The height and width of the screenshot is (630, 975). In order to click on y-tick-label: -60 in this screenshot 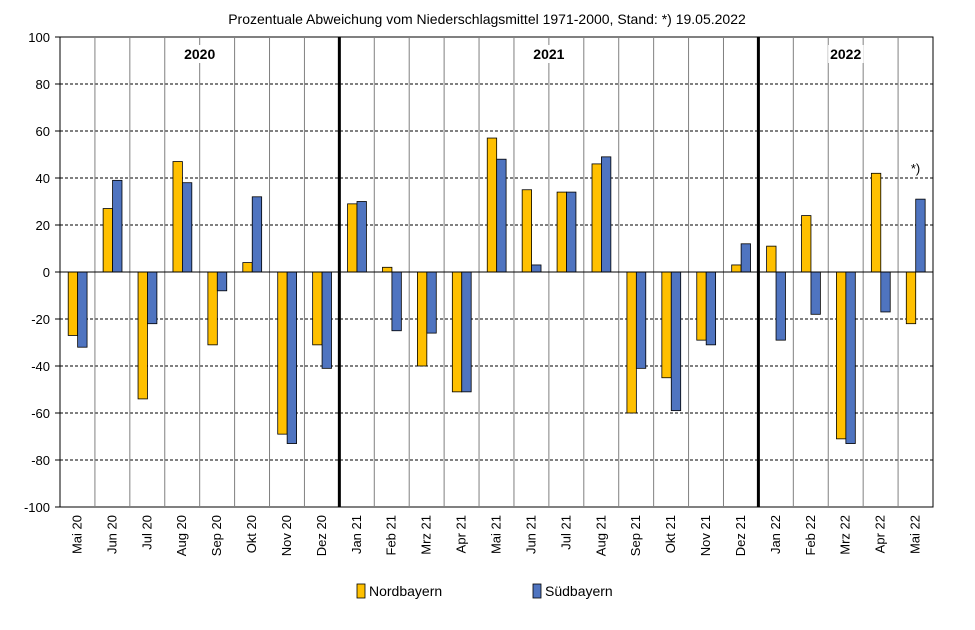, I will do `click(40, 413)`.